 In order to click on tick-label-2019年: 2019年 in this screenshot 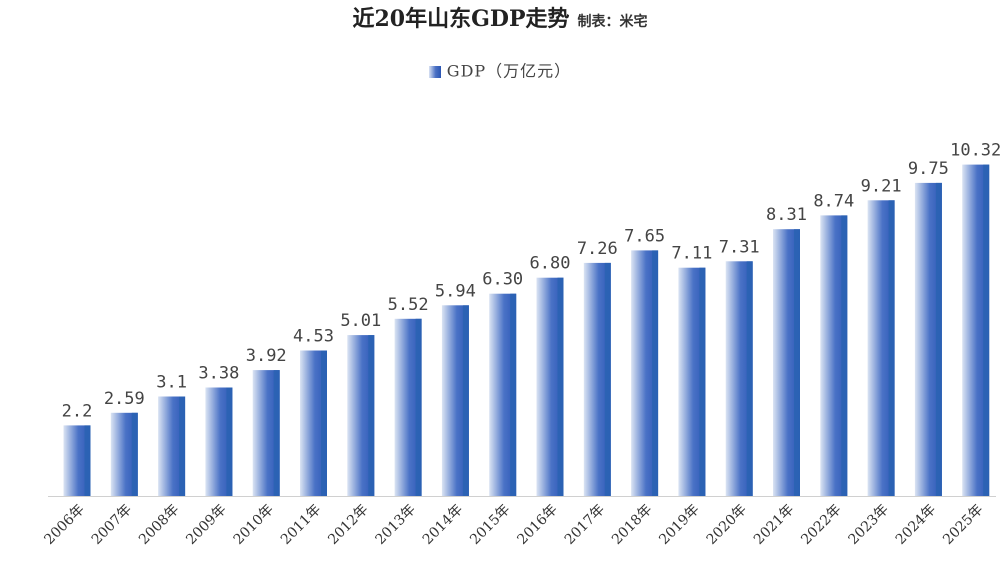, I will do `click(679, 525)`.